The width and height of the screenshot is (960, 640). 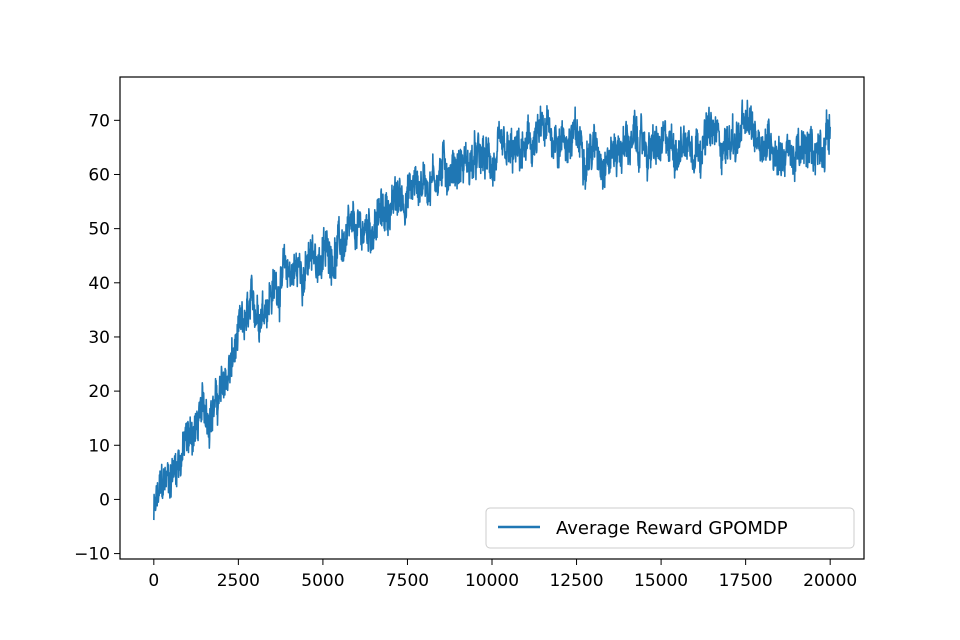 What do you see at coordinates (238, 581) in the screenshot?
I see `x-tick-label: 2500` at bounding box center [238, 581].